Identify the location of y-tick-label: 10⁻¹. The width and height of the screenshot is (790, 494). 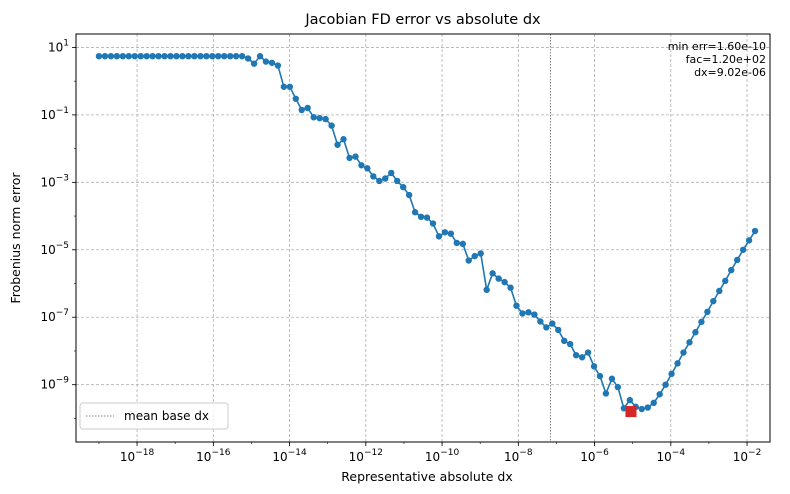
(54, 114).